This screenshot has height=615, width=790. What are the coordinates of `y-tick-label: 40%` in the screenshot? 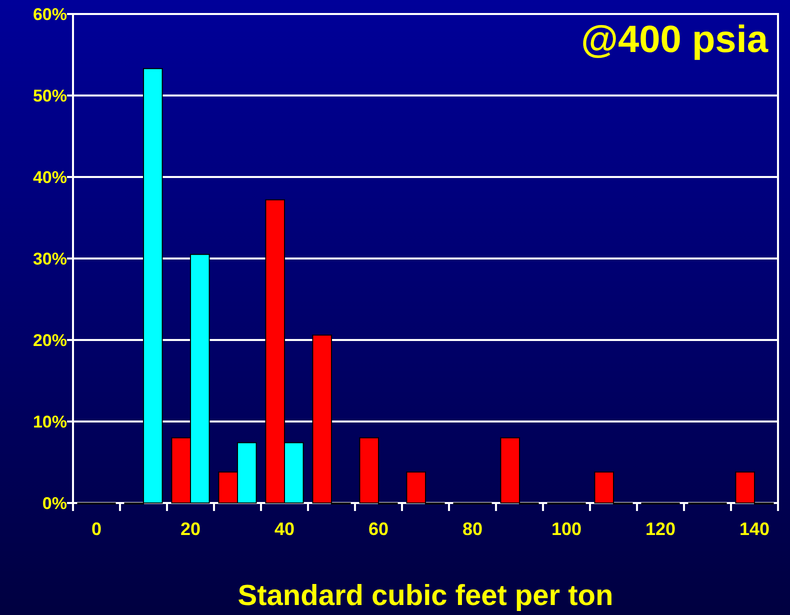 It's located at (49, 177).